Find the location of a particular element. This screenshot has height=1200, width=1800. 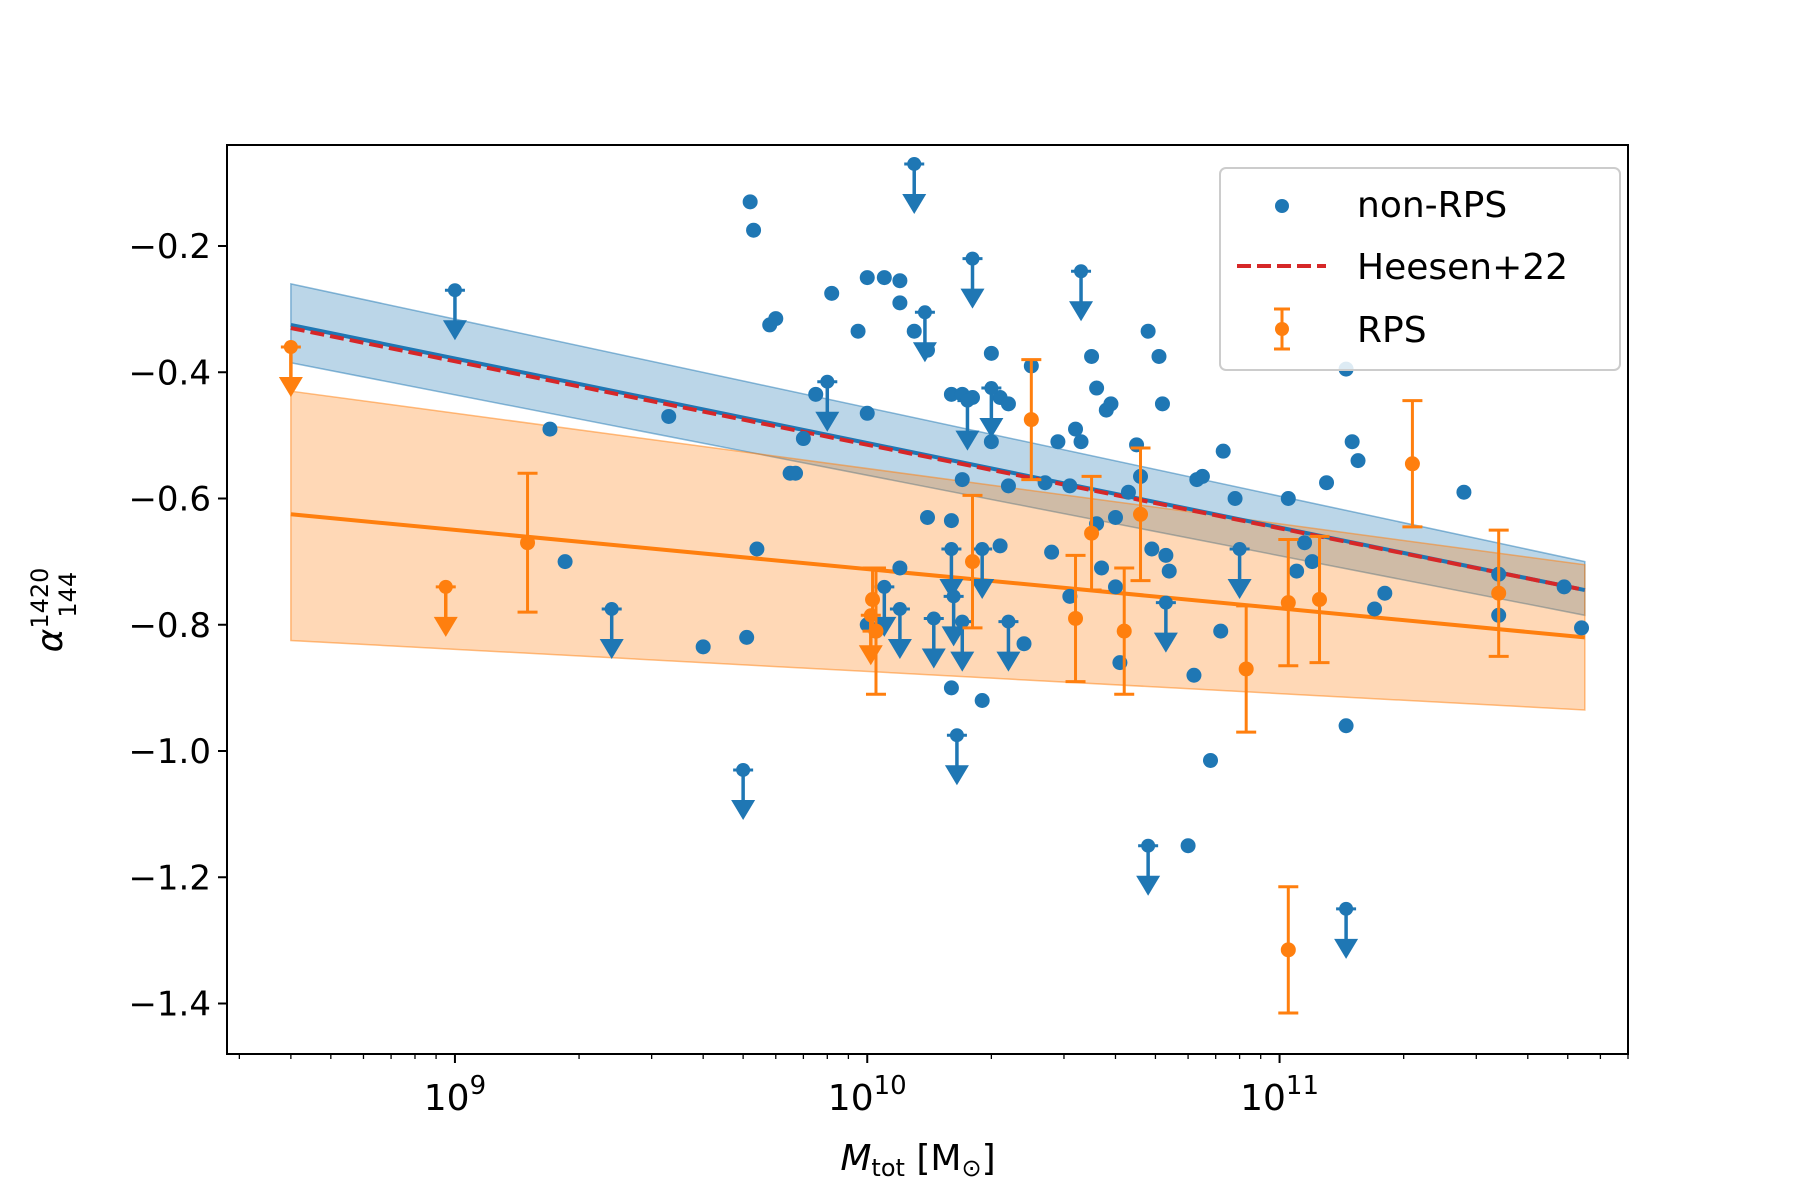

x-tick-label-exponent: 9 is located at coordinates (478, 1086).